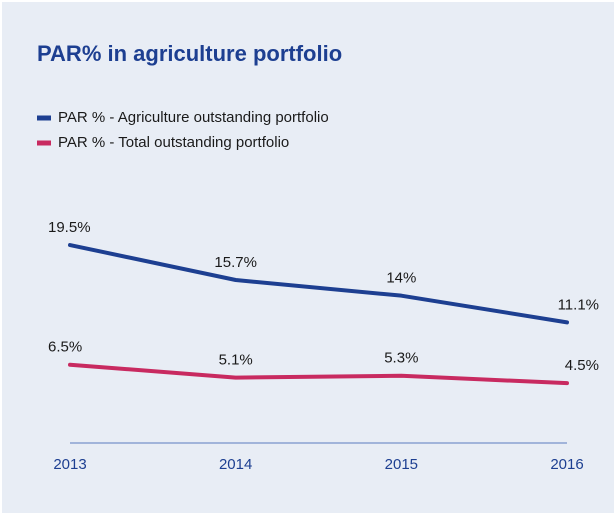 This screenshot has width=616, height=515. What do you see at coordinates (578, 304) in the screenshot?
I see `data-label: 11.1%` at bounding box center [578, 304].